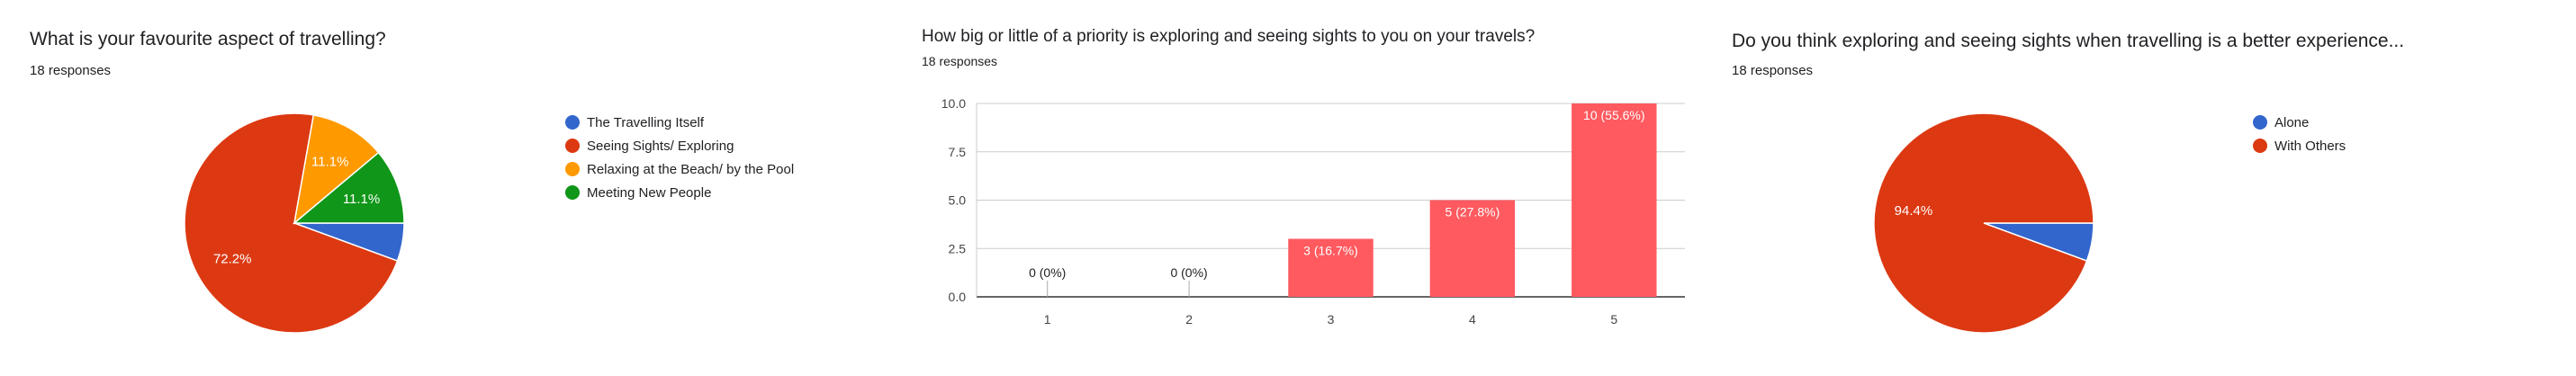  I want to click on pie-chart-favourite-aspect: 72.2% 11.1% 11.1%, so click(294, 223).